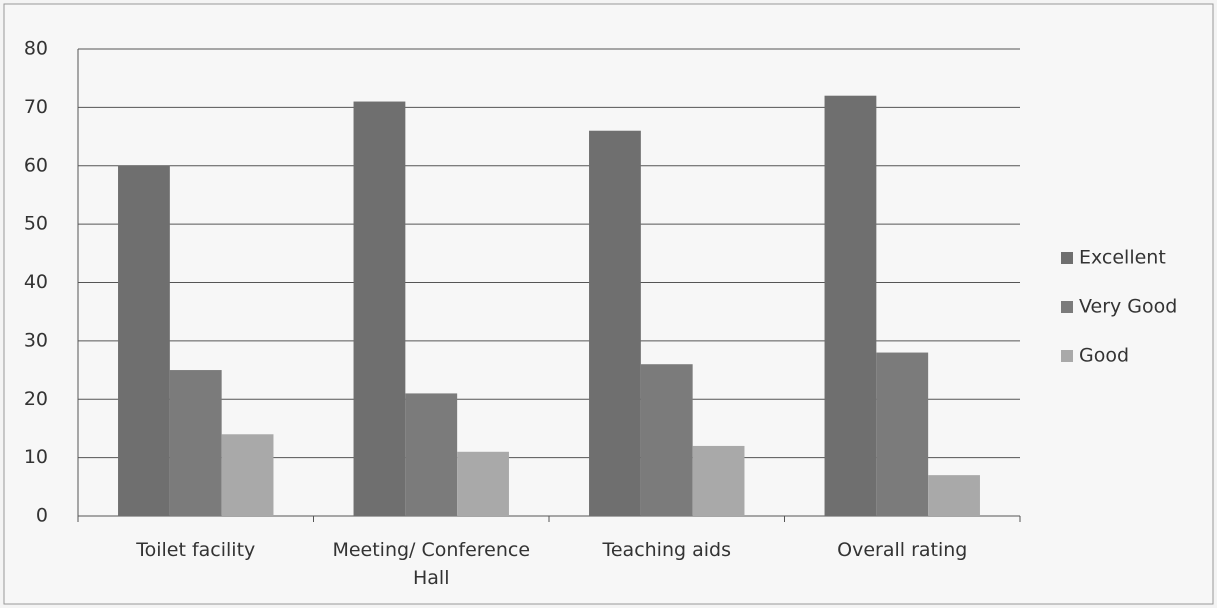  I want to click on x-tick-label: Toilet facility, so click(196, 550).